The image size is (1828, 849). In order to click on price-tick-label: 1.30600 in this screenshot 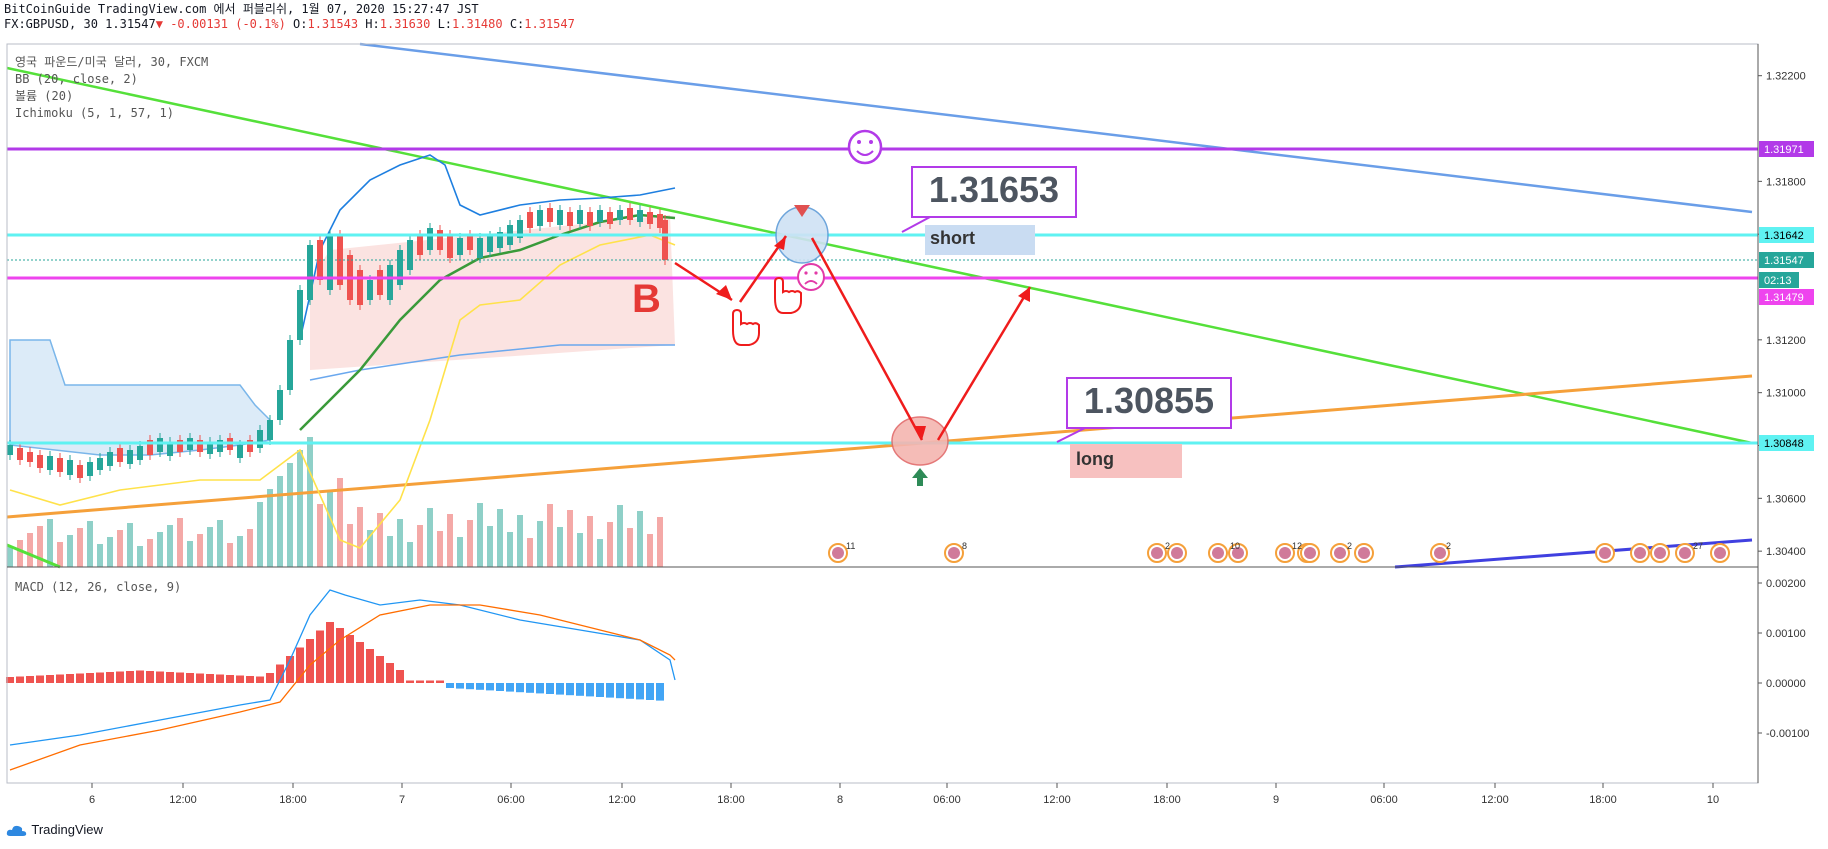, I will do `click(1786, 499)`.